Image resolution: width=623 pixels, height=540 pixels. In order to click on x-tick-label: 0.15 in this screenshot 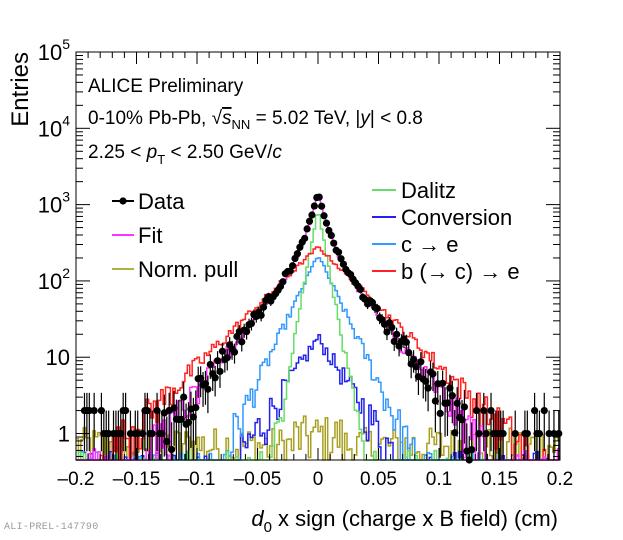, I will do `click(499, 479)`.